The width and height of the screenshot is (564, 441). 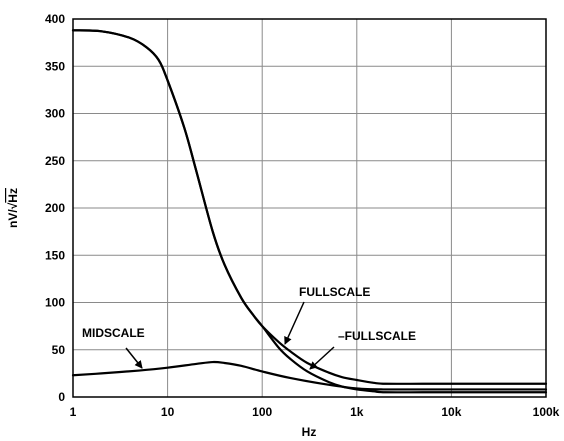 What do you see at coordinates (55, 303) in the screenshot?
I see `y-tick-label: 100` at bounding box center [55, 303].